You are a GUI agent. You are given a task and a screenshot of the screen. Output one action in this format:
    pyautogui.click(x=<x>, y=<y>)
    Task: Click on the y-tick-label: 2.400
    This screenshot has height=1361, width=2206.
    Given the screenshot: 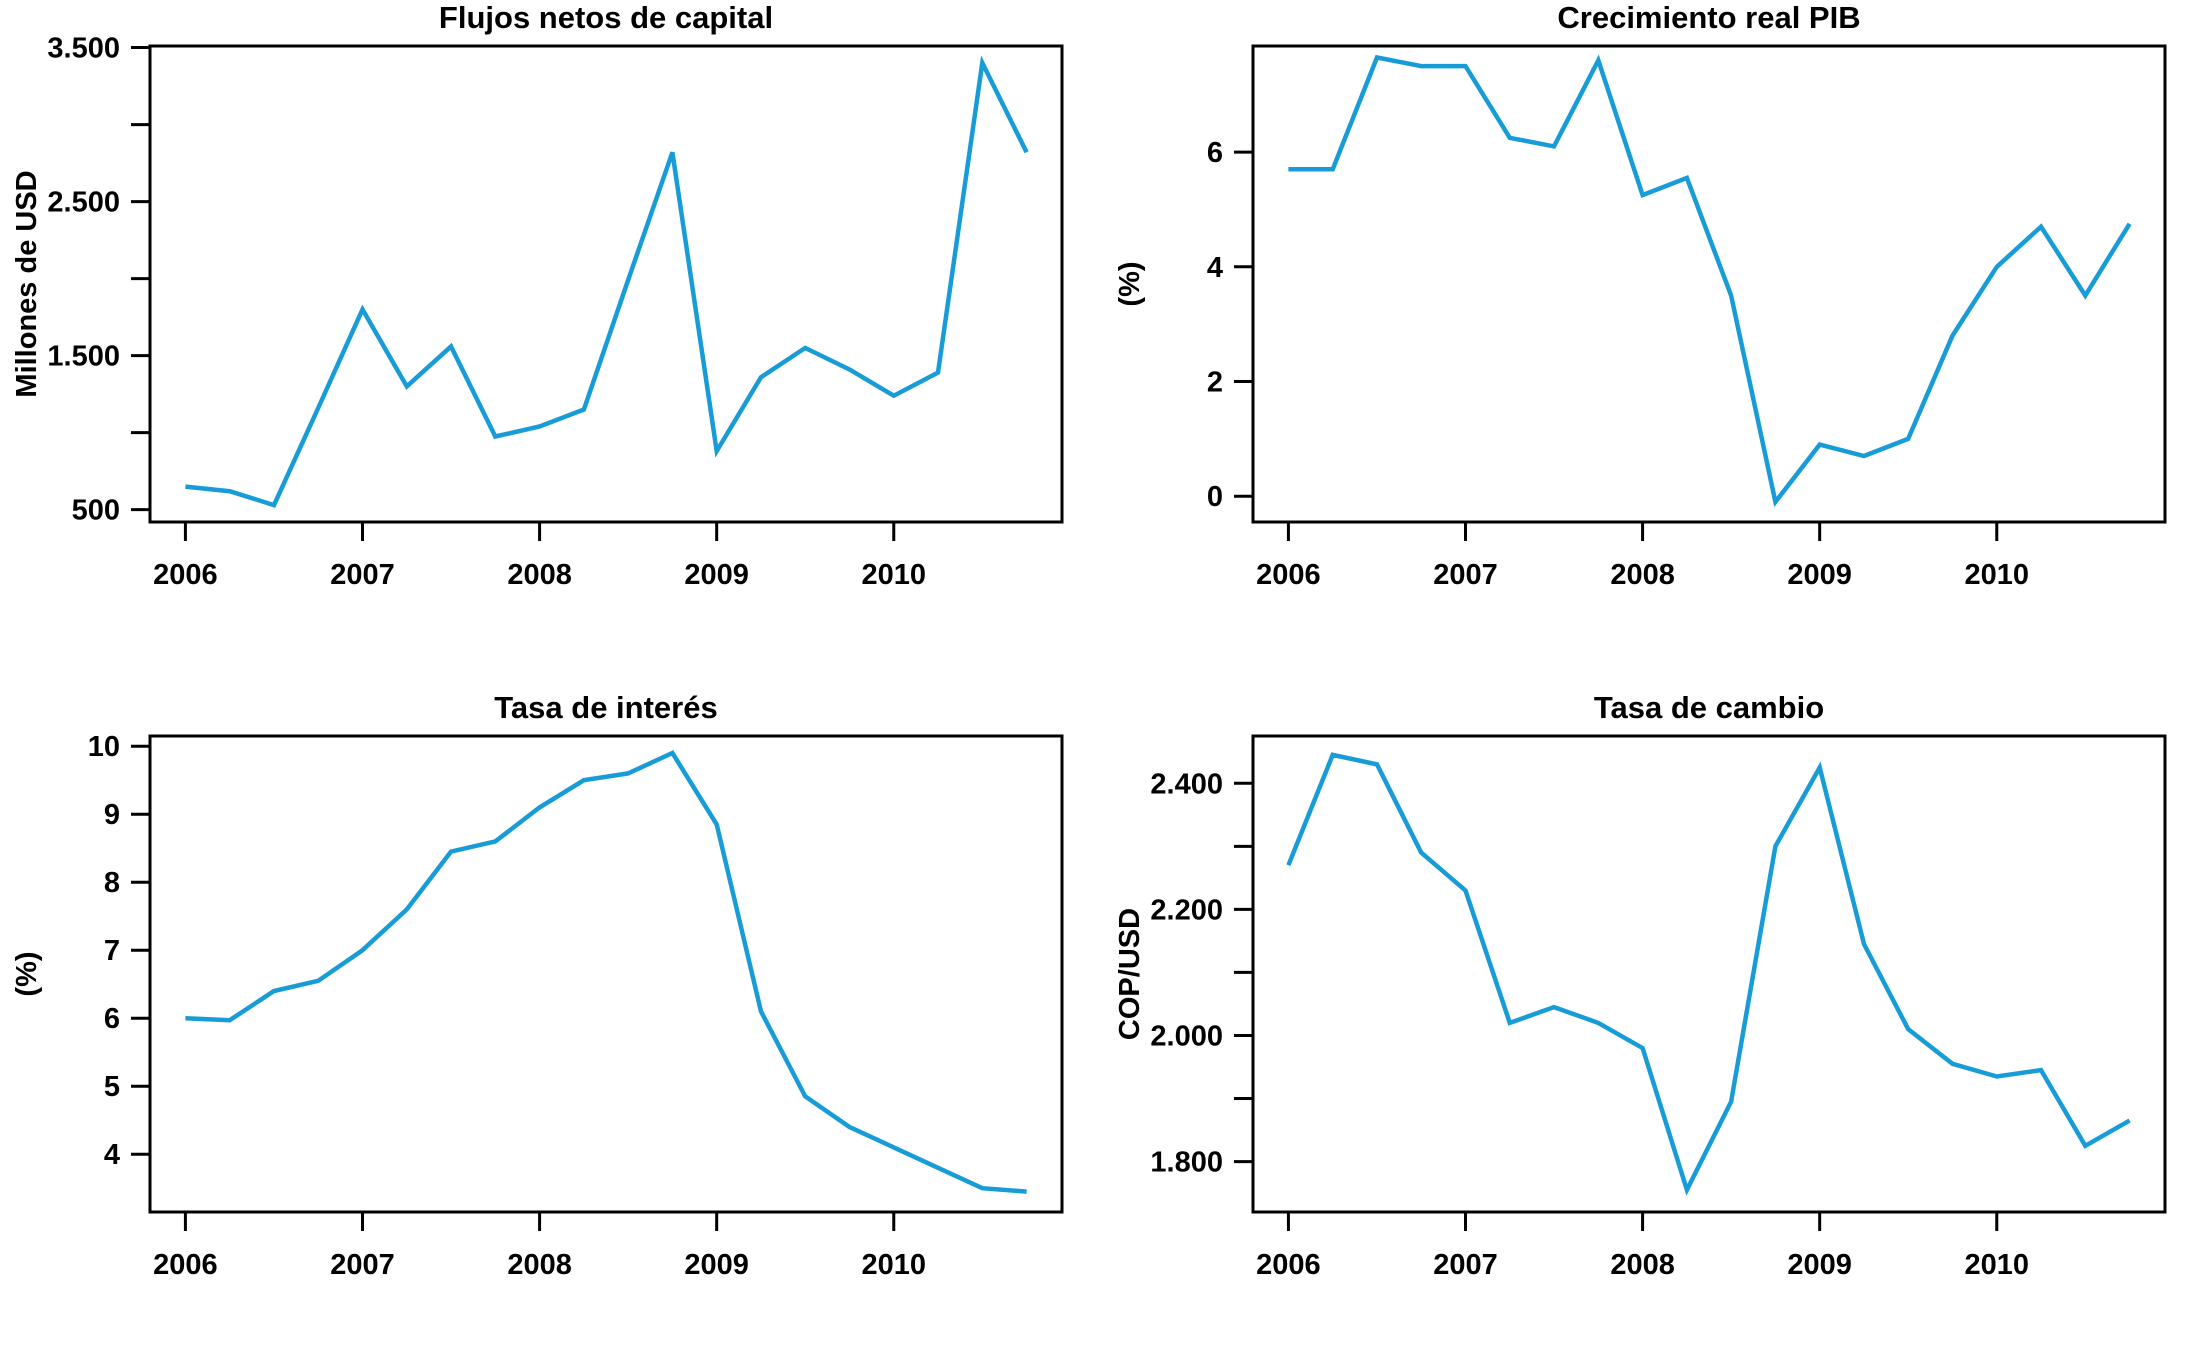 What is the action you would take?
    pyautogui.click(x=1186, y=784)
    